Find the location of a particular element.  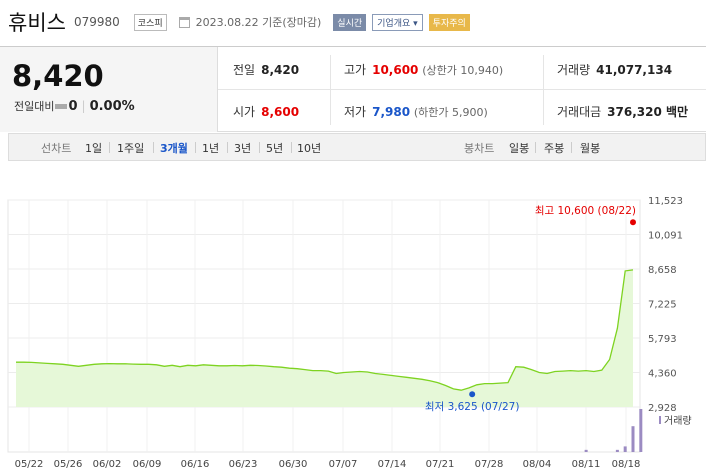

prev-close-value: 8,420 is located at coordinates (280, 70).